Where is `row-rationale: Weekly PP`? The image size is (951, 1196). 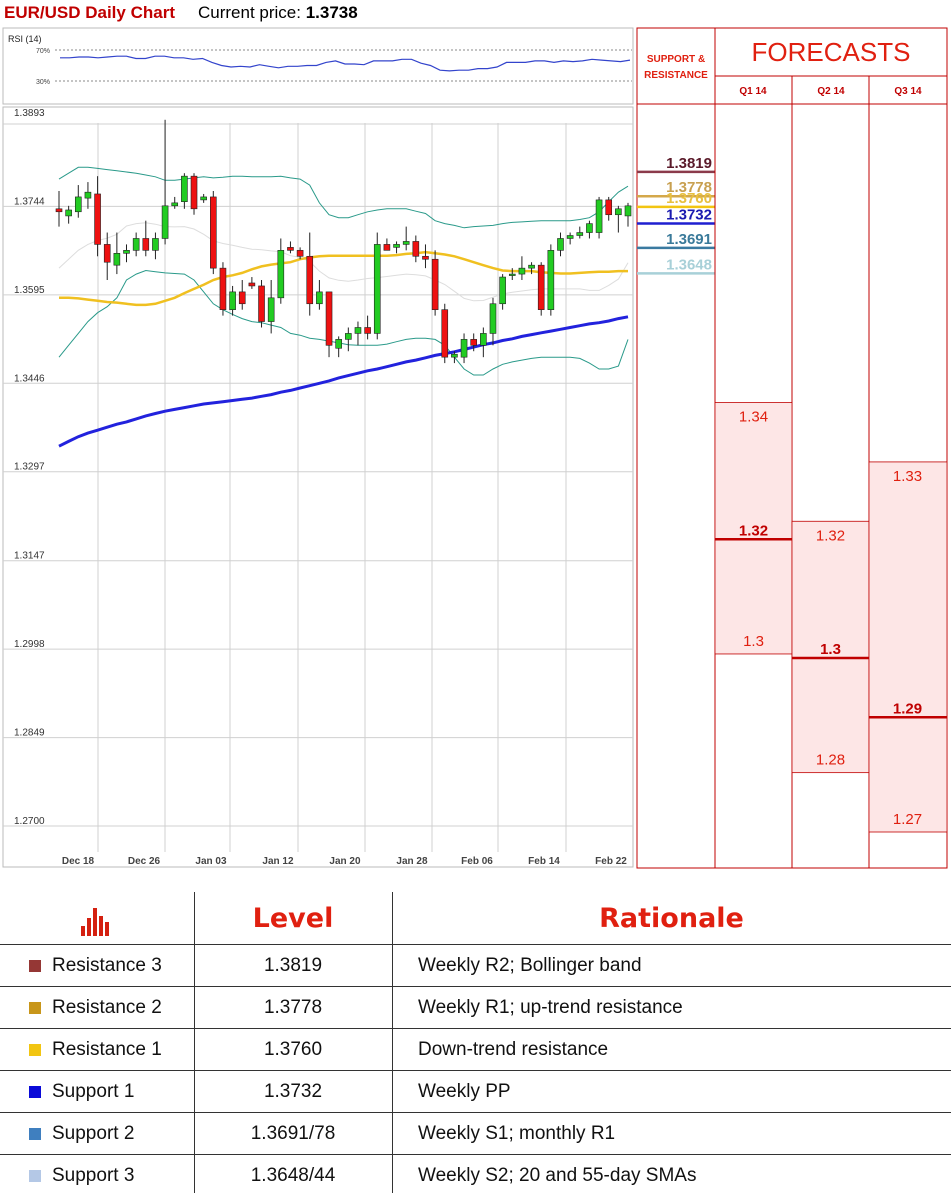
row-rationale: Weekly PP is located at coordinates (464, 1091).